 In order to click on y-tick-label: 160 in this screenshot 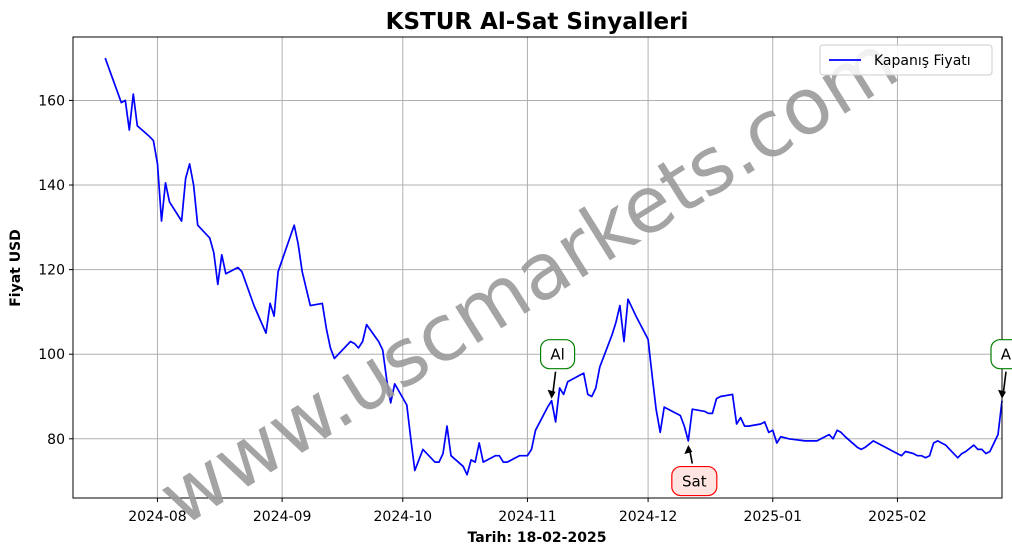, I will do `click(51, 101)`.